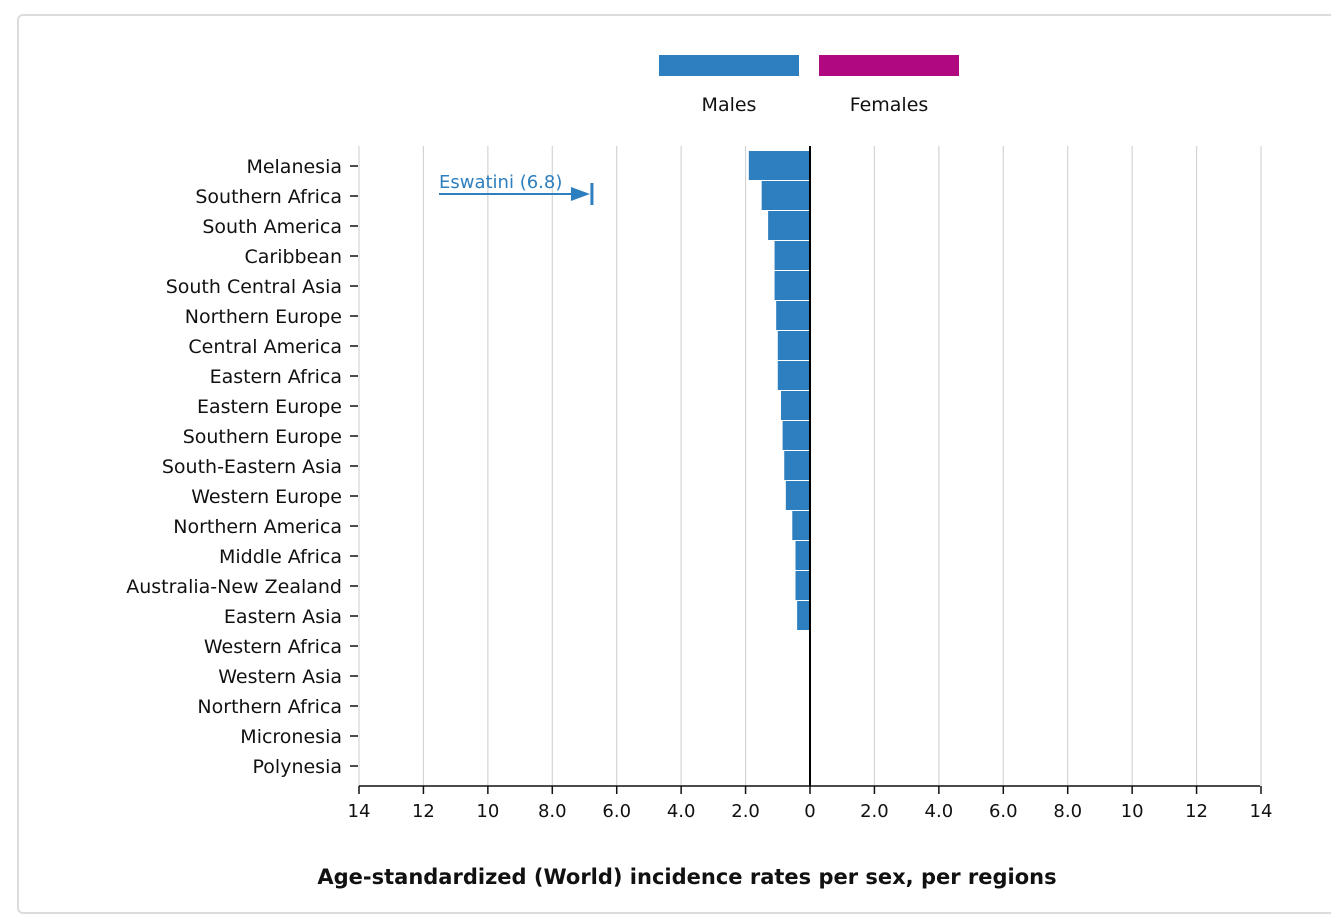 This screenshot has width=1331, height=914. I want to click on category-label: Western Africa, so click(273, 647).